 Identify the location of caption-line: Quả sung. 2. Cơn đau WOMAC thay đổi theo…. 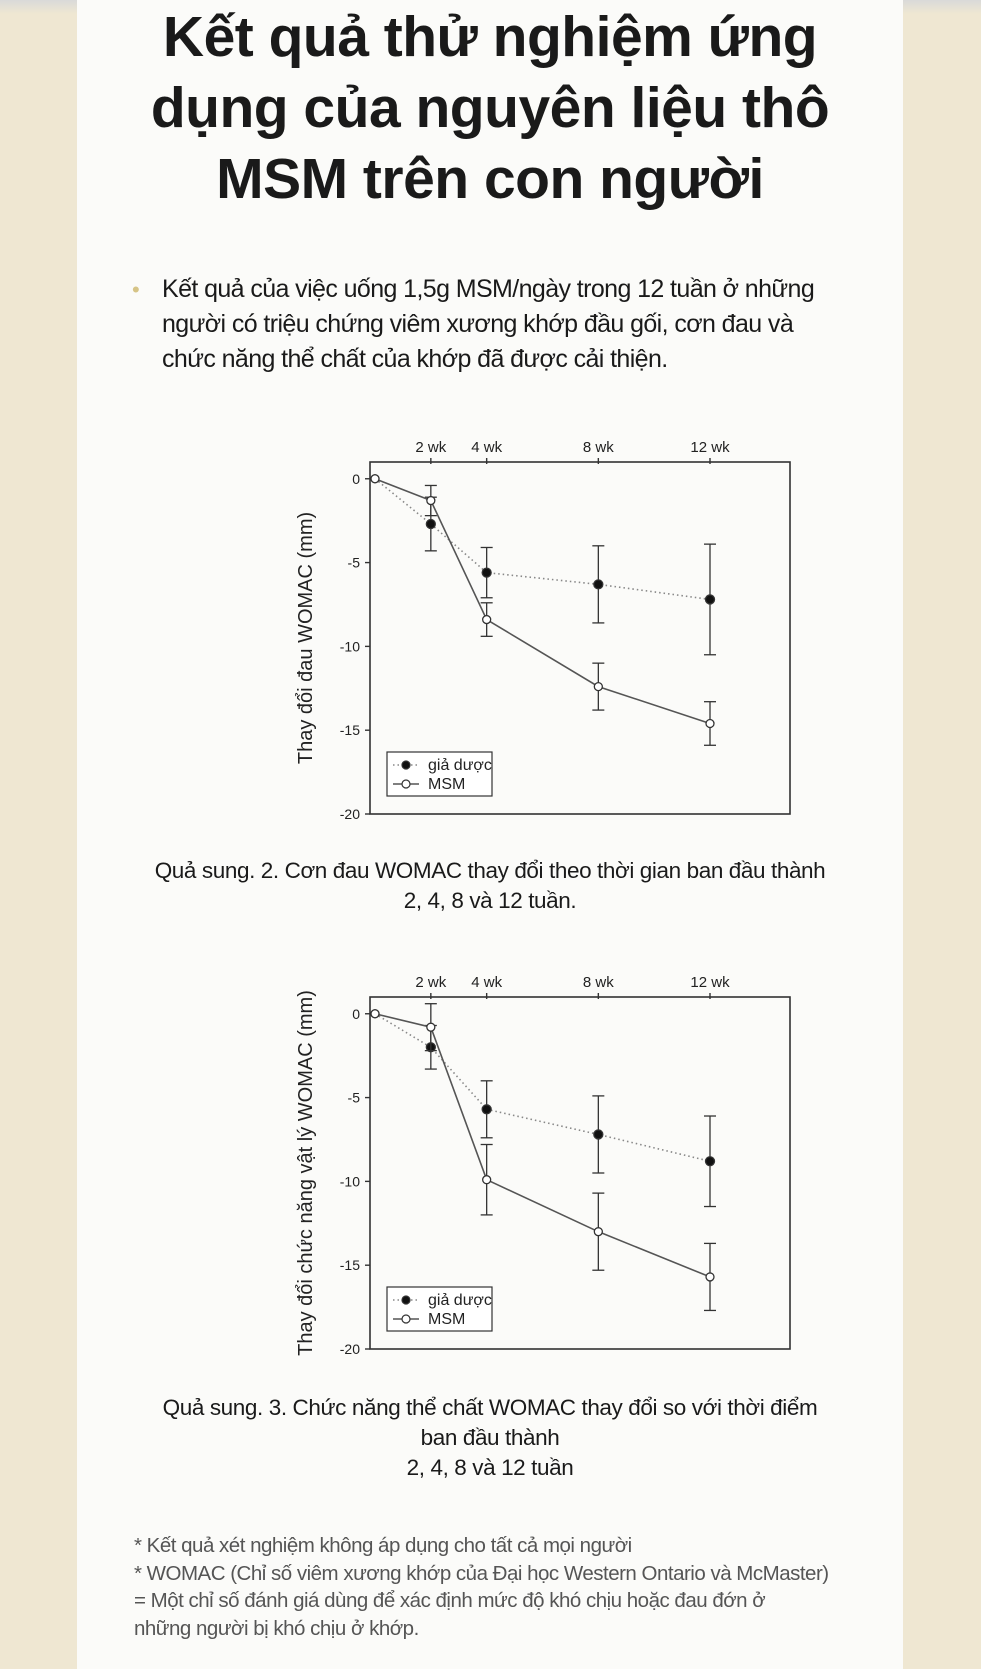
(490, 870).